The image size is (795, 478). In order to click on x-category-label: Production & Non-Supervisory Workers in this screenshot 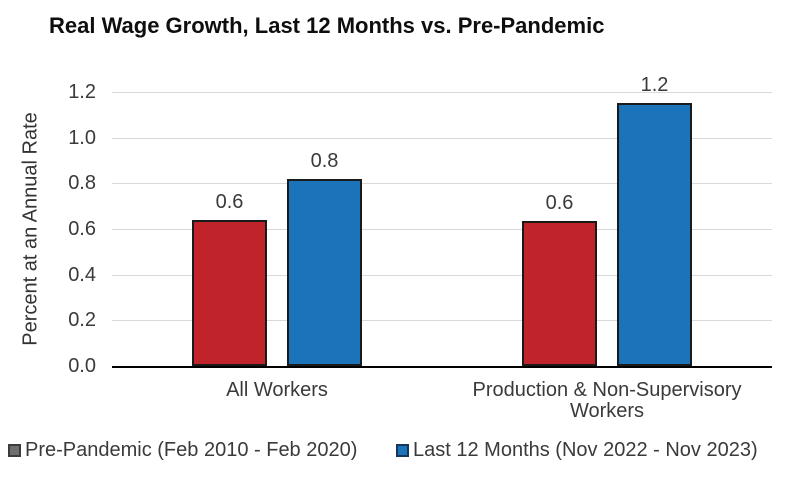, I will do `click(607, 400)`.